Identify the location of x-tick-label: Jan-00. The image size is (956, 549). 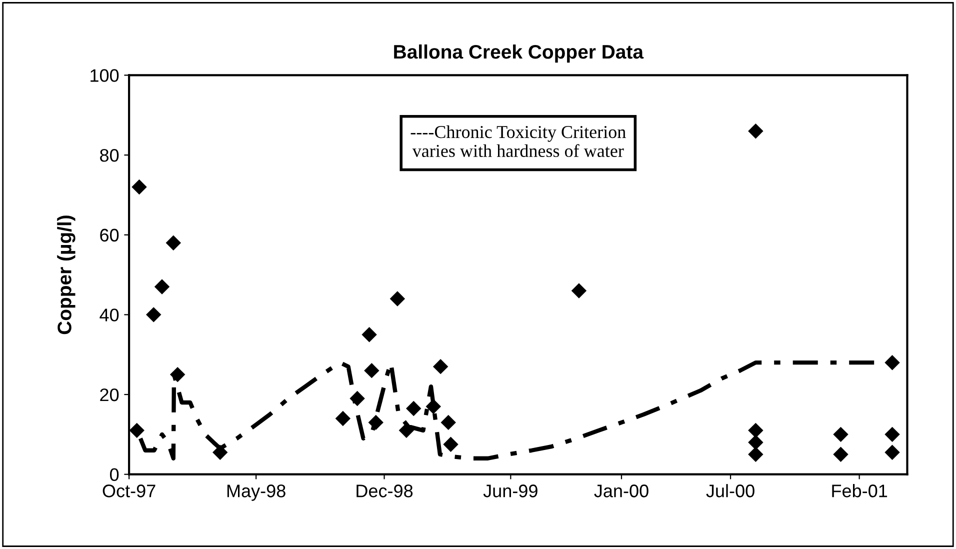
(621, 491).